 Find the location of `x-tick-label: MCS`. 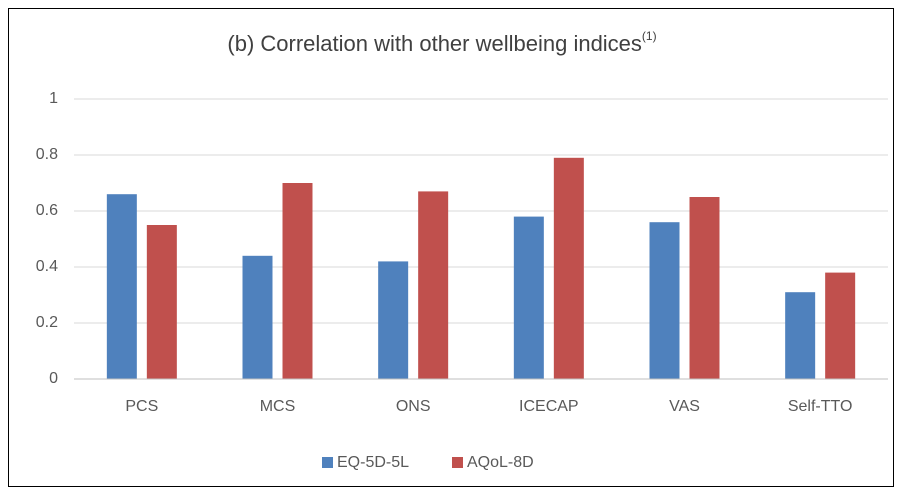

x-tick-label: MCS is located at coordinates (278, 406).